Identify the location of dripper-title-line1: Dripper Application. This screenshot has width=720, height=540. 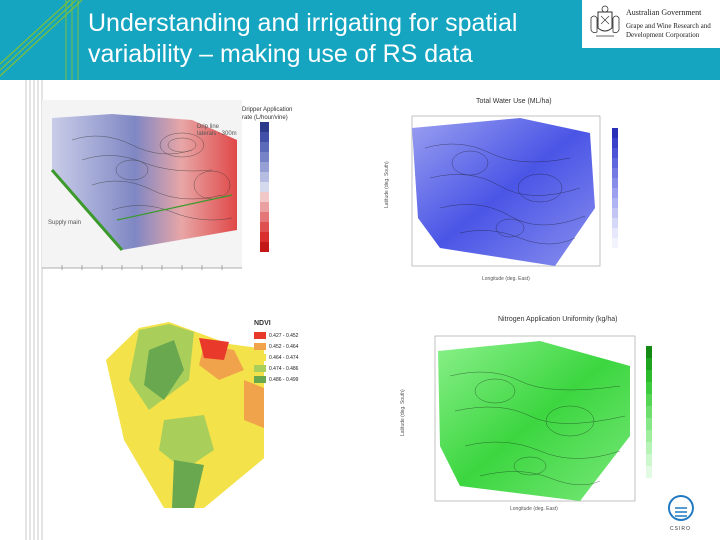
(267, 110).